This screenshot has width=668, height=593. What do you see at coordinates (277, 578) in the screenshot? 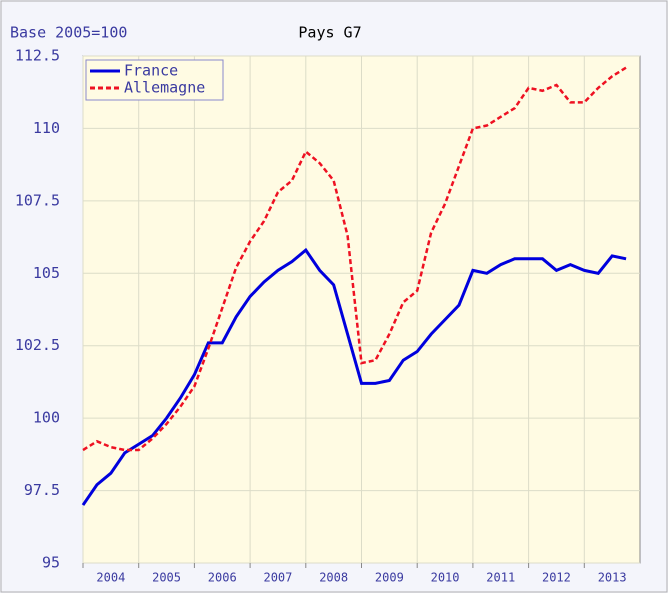
I see `x-tick-label: 2007` at bounding box center [277, 578].